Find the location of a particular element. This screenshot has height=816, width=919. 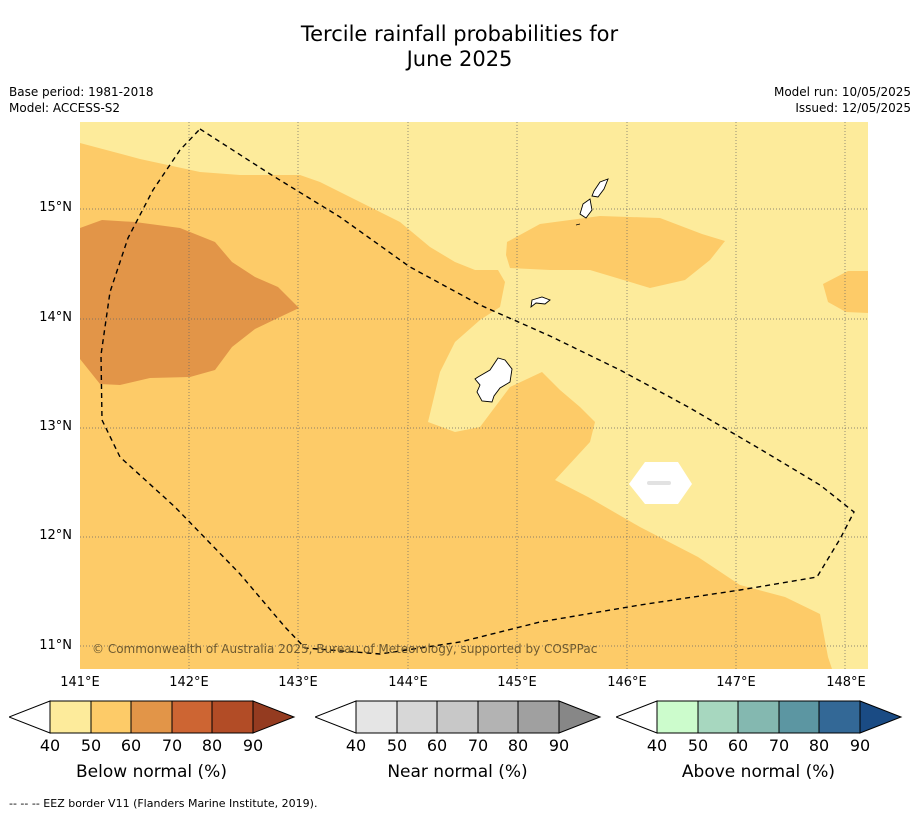

cb-near-tick-80: 80 is located at coordinates (518, 745).